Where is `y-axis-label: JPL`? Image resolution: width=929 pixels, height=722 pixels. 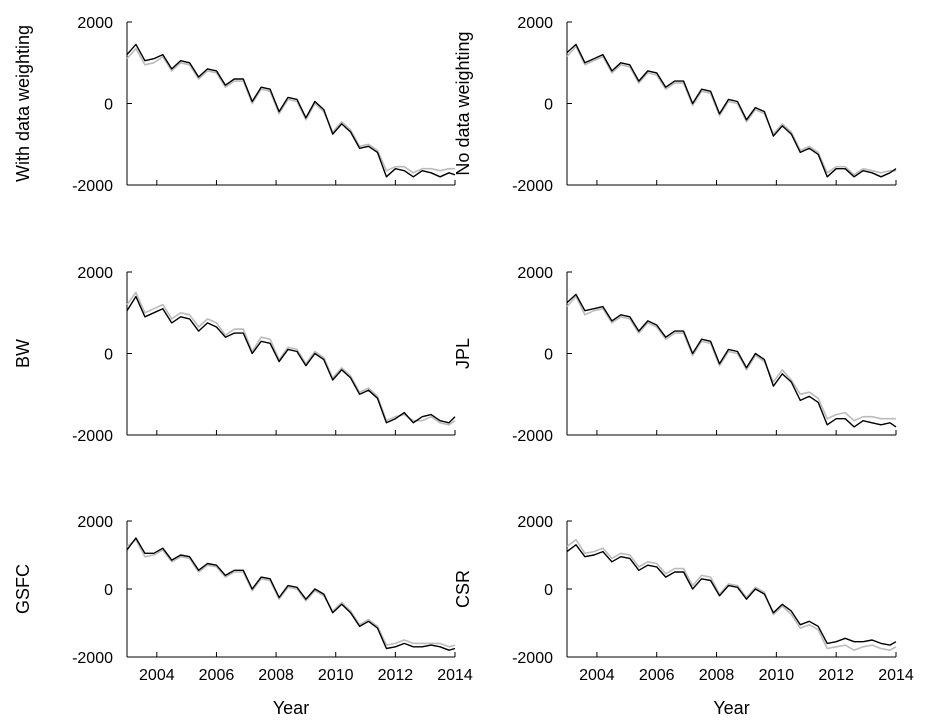 y-axis-label: JPL is located at coordinates (463, 353).